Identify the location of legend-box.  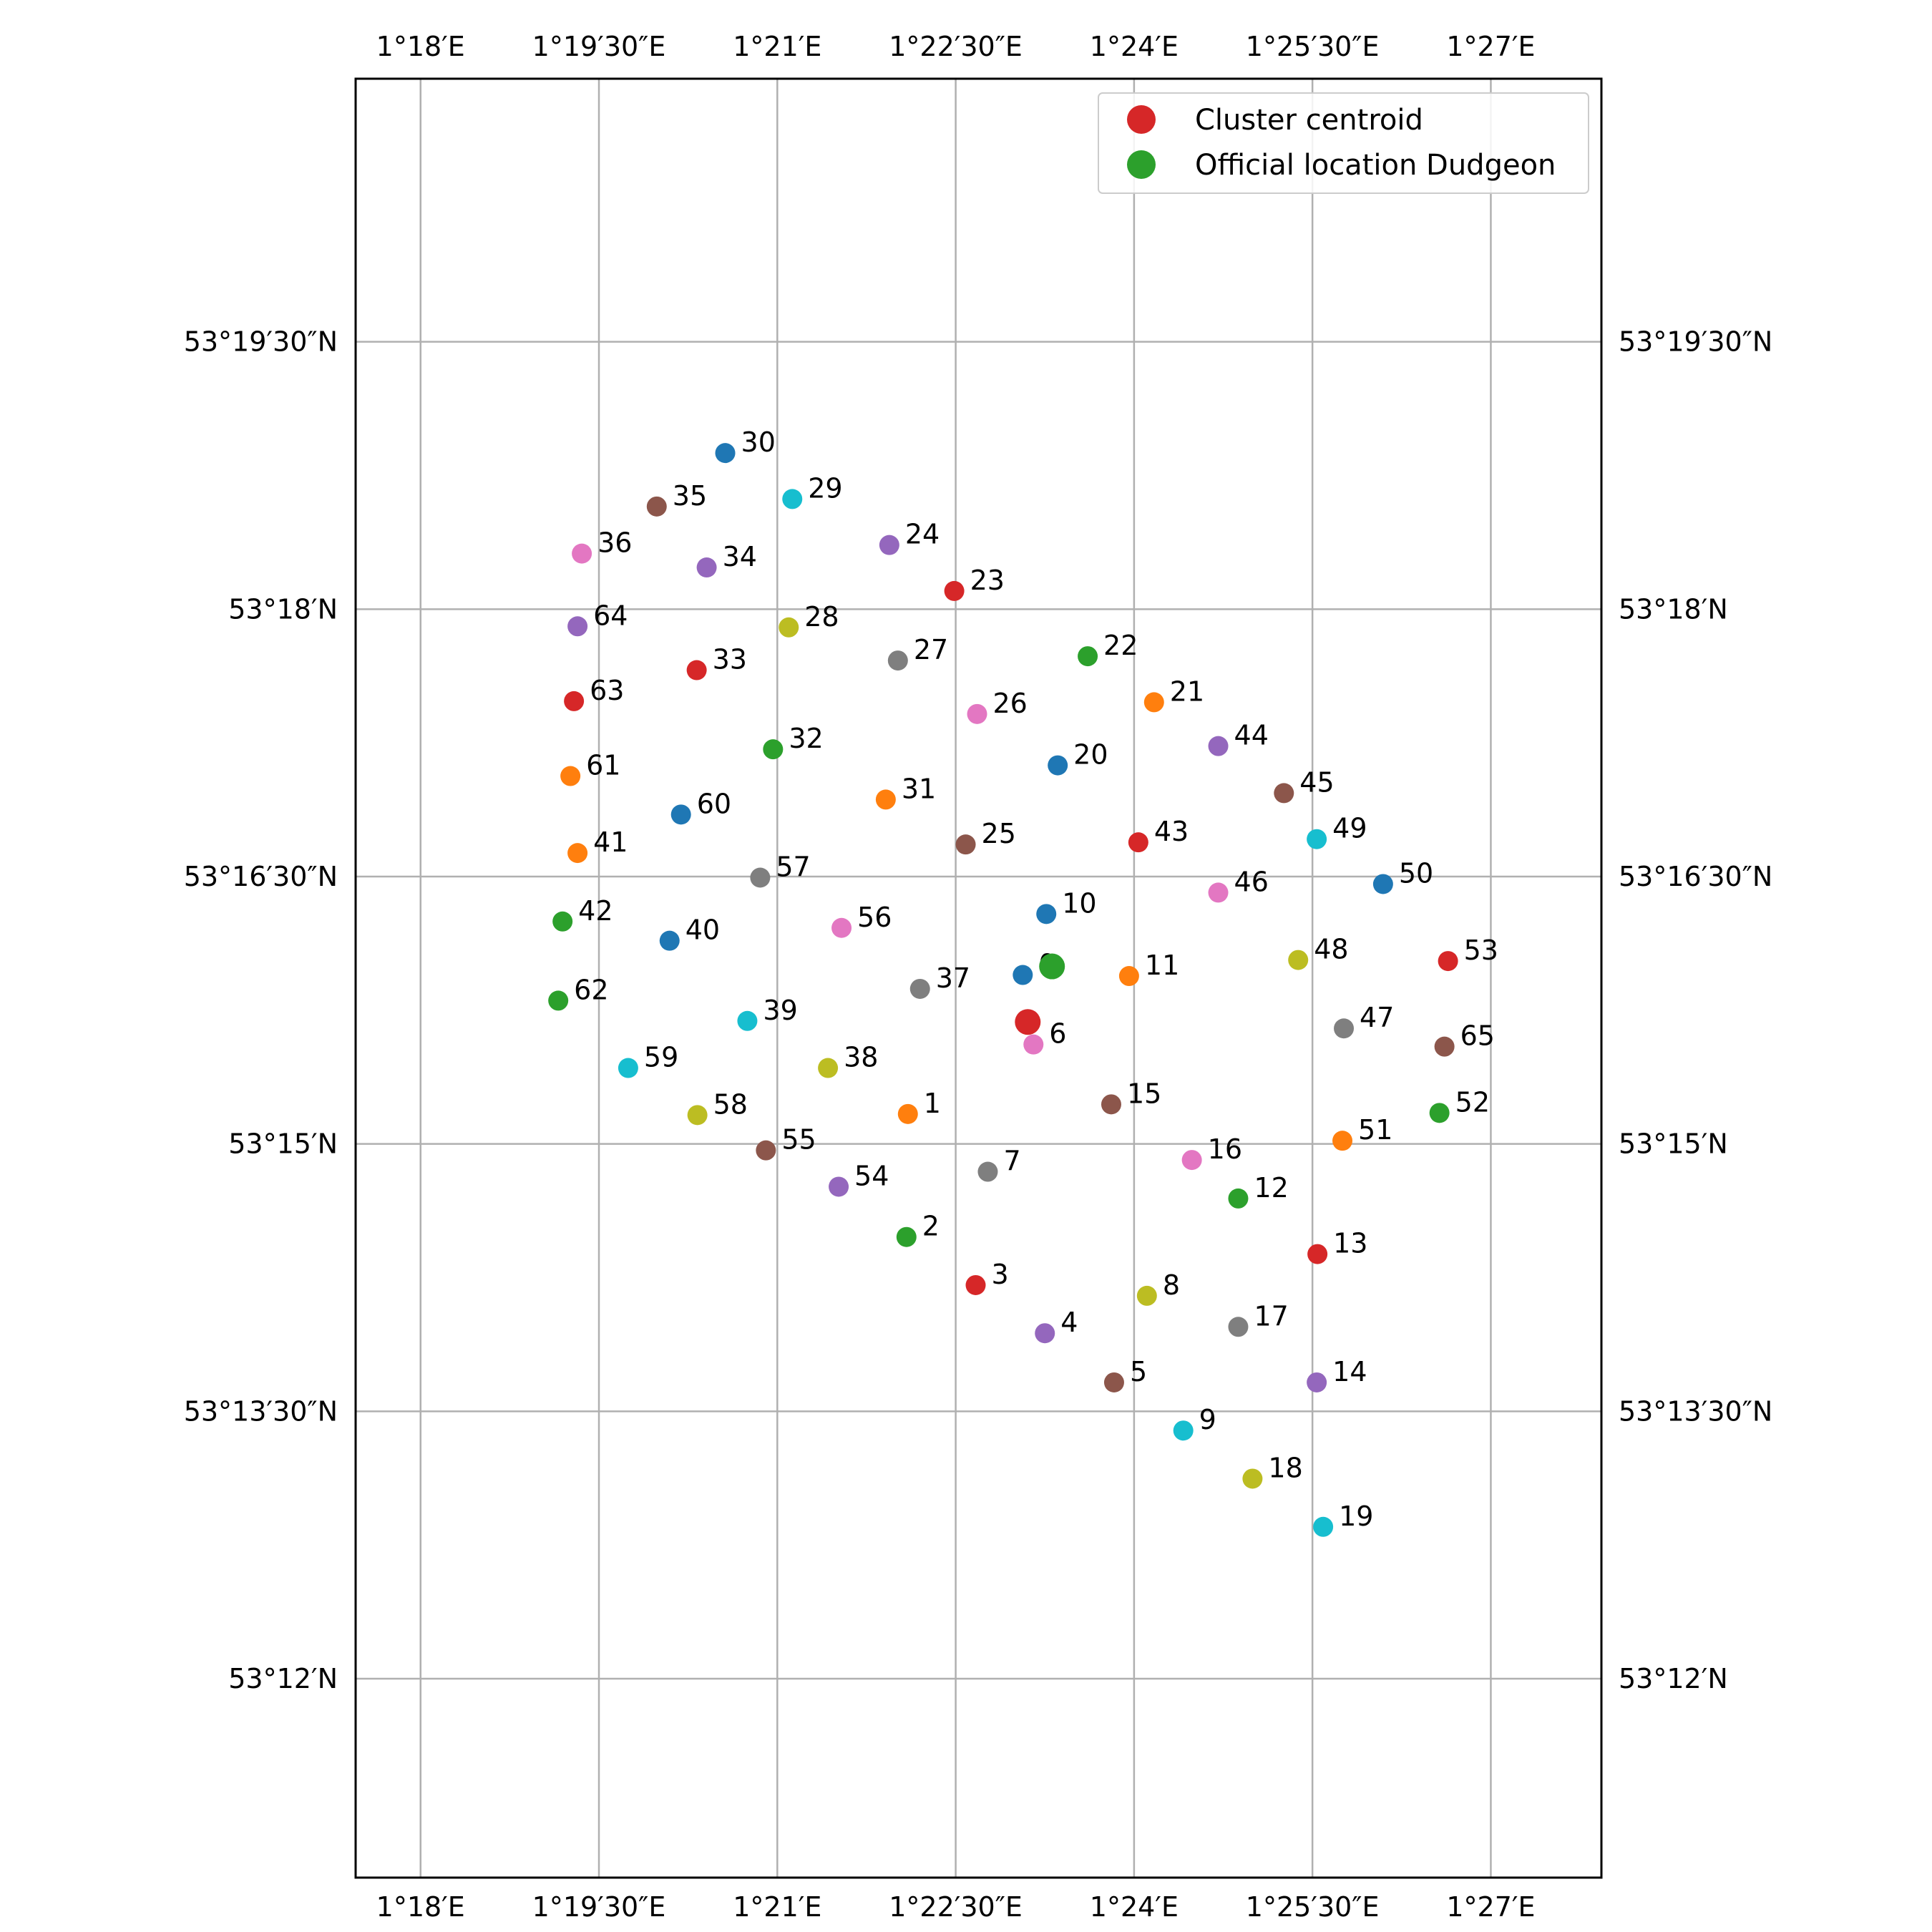
(1343, 143).